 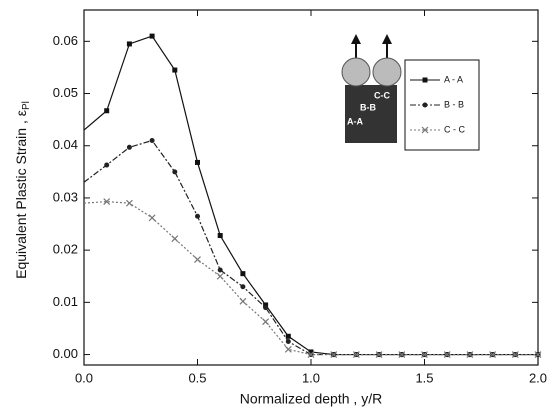 What do you see at coordinates (84, 377) in the screenshot?
I see `x-tick-label: 0.0` at bounding box center [84, 377].